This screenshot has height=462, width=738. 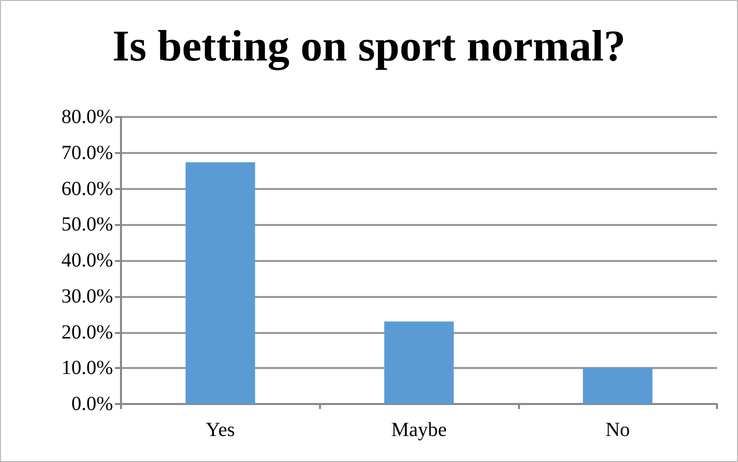 What do you see at coordinates (87, 296) in the screenshot?
I see `y-tick-label: 30.0%` at bounding box center [87, 296].